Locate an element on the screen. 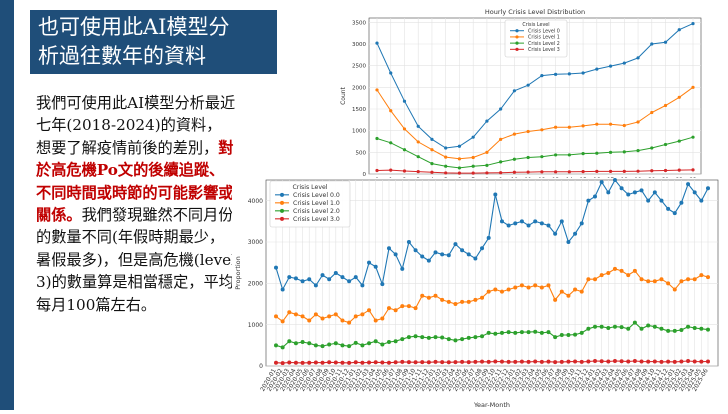 This screenshot has height=414, width=728. undefined-y-tick-label: 0 is located at coordinates (261, 366).